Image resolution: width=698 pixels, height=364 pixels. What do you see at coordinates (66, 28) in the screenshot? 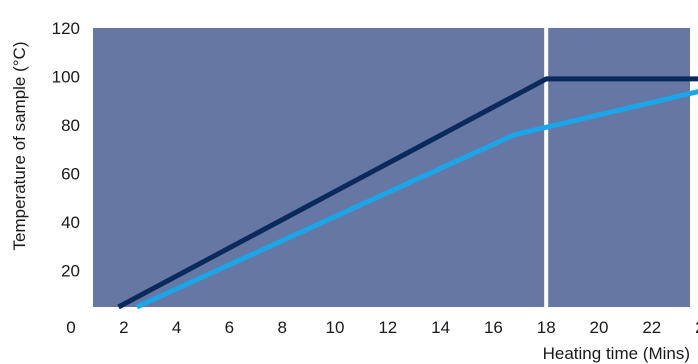
I see `y-tick-label: 120` at bounding box center [66, 28].